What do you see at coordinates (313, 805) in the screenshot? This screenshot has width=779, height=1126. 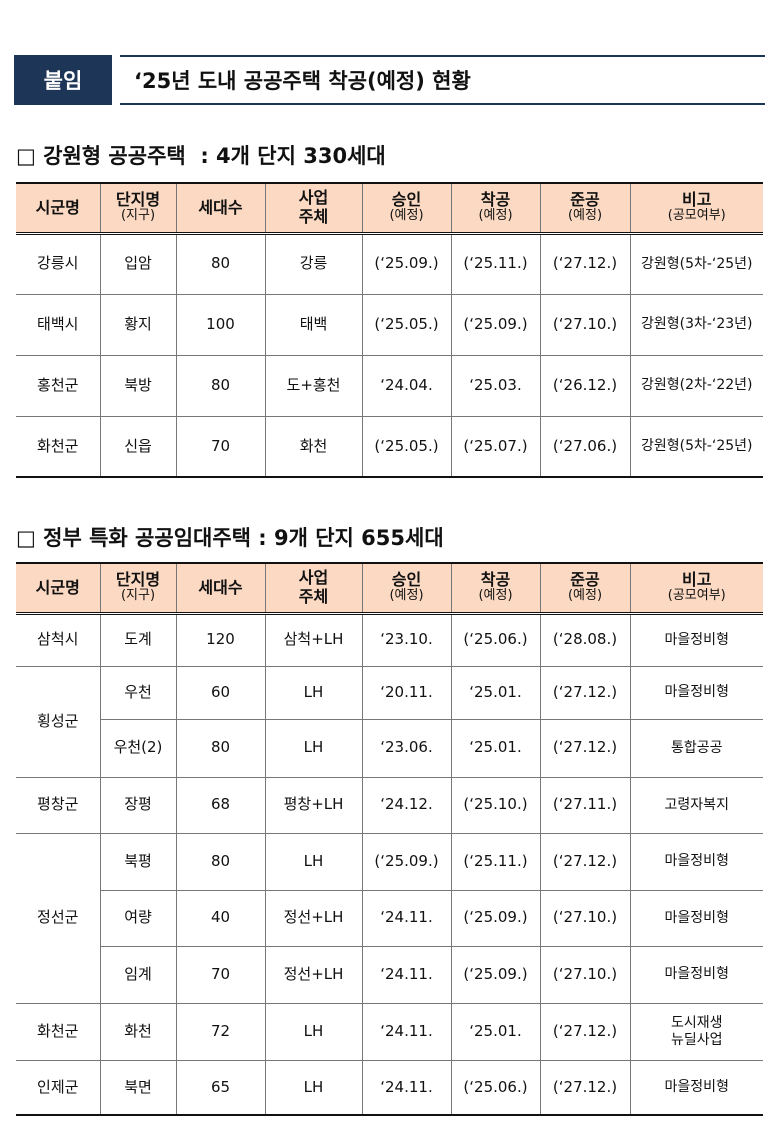 I see `cell: 평창+LH` at bounding box center [313, 805].